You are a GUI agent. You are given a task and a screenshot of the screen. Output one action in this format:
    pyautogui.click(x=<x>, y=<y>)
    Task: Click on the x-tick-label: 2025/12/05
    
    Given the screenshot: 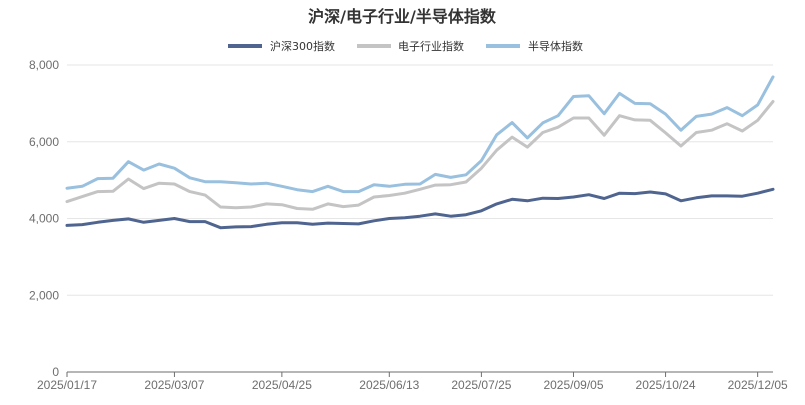 What is the action you would take?
    pyautogui.click(x=758, y=385)
    